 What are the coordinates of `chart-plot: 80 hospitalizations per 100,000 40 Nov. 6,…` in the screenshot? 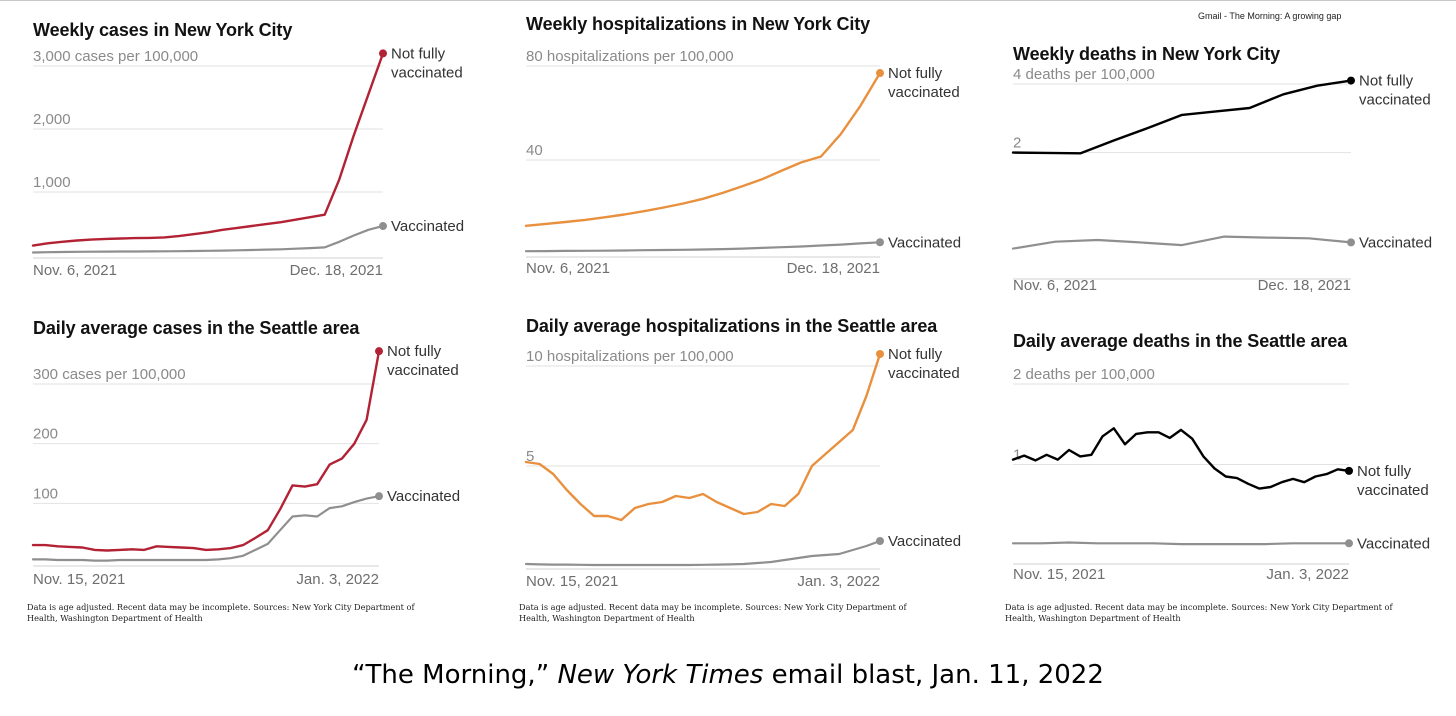 It's located at (742, 162).